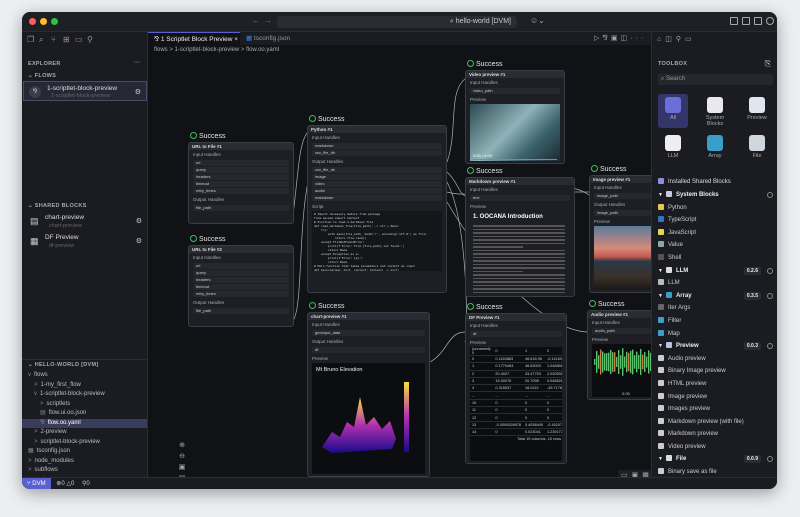  Describe the element at coordinates (637, 475) in the screenshot. I see `layout-icon: ▣` at that location.